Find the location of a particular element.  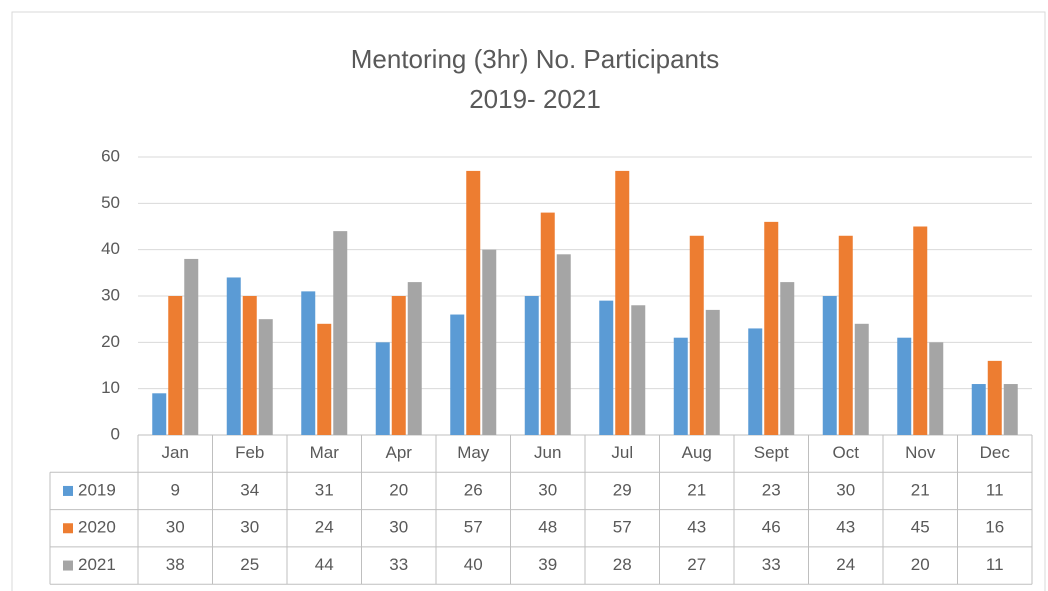

table-value: 28 is located at coordinates (622, 564).